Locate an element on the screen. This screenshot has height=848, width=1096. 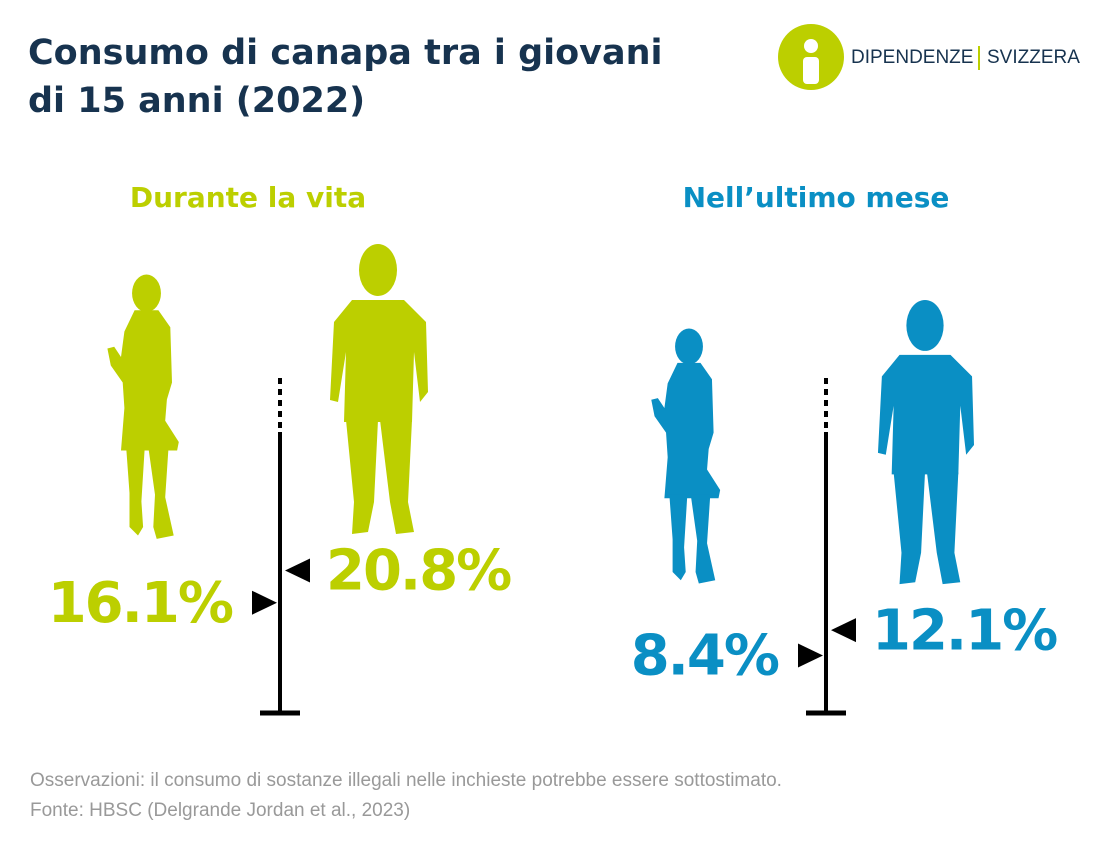
logo-icon-body is located at coordinates (811, 70).